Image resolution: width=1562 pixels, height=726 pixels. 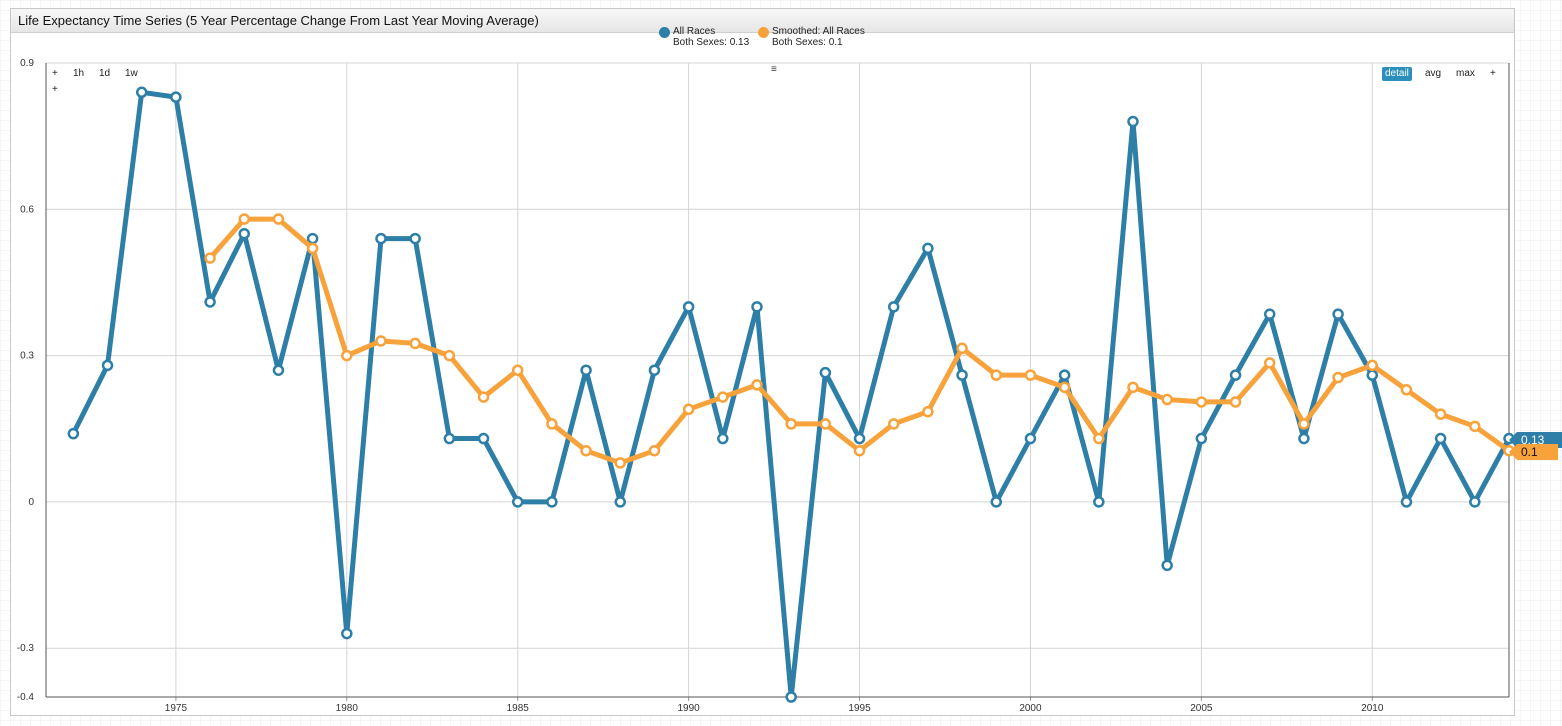 What do you see at coordinates (1201, 708) in the screenshot?
I see `x-tick-label: 2005` at bounding box center [1201, 708].